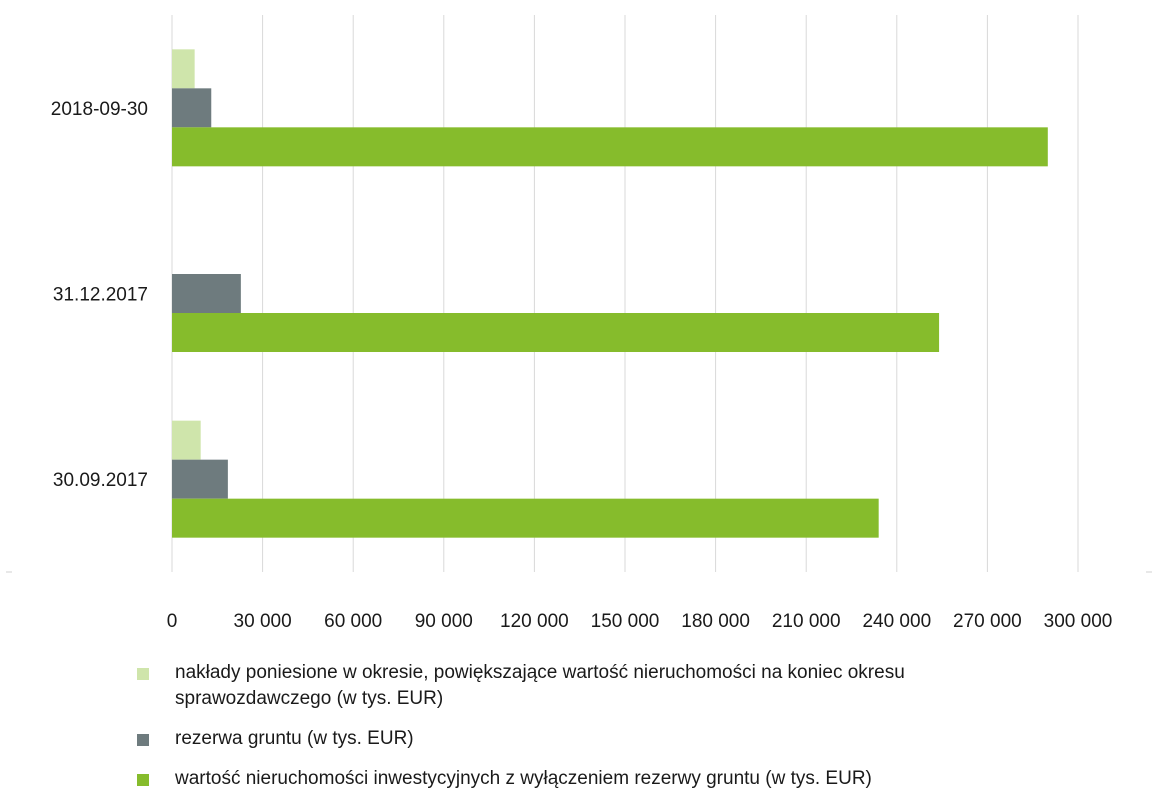 The image size is (1153, 806). What do you see at coordinates (294, 738) in the screenshot?
I see `legend-label-rezerwa: rezerwa gruntu (w tys. EUR)` at bounding box center [294, 738].